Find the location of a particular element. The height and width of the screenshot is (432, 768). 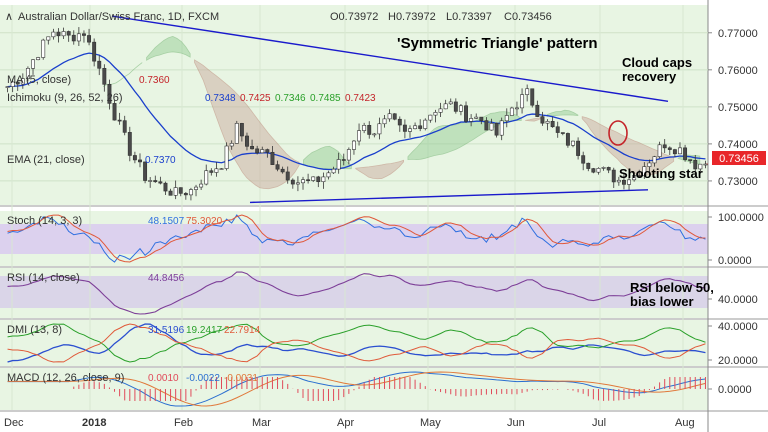

pattern-title-annotation: 'Symmetric Triangle' pattern is located at coordinates (497, 43).